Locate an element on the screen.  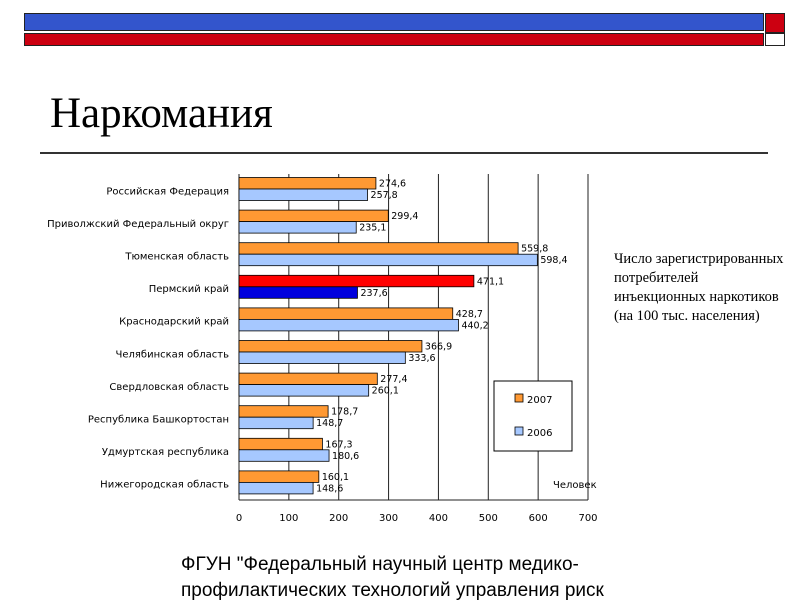
data-label-2006: 598,4 is located at coordinates (553, 260).